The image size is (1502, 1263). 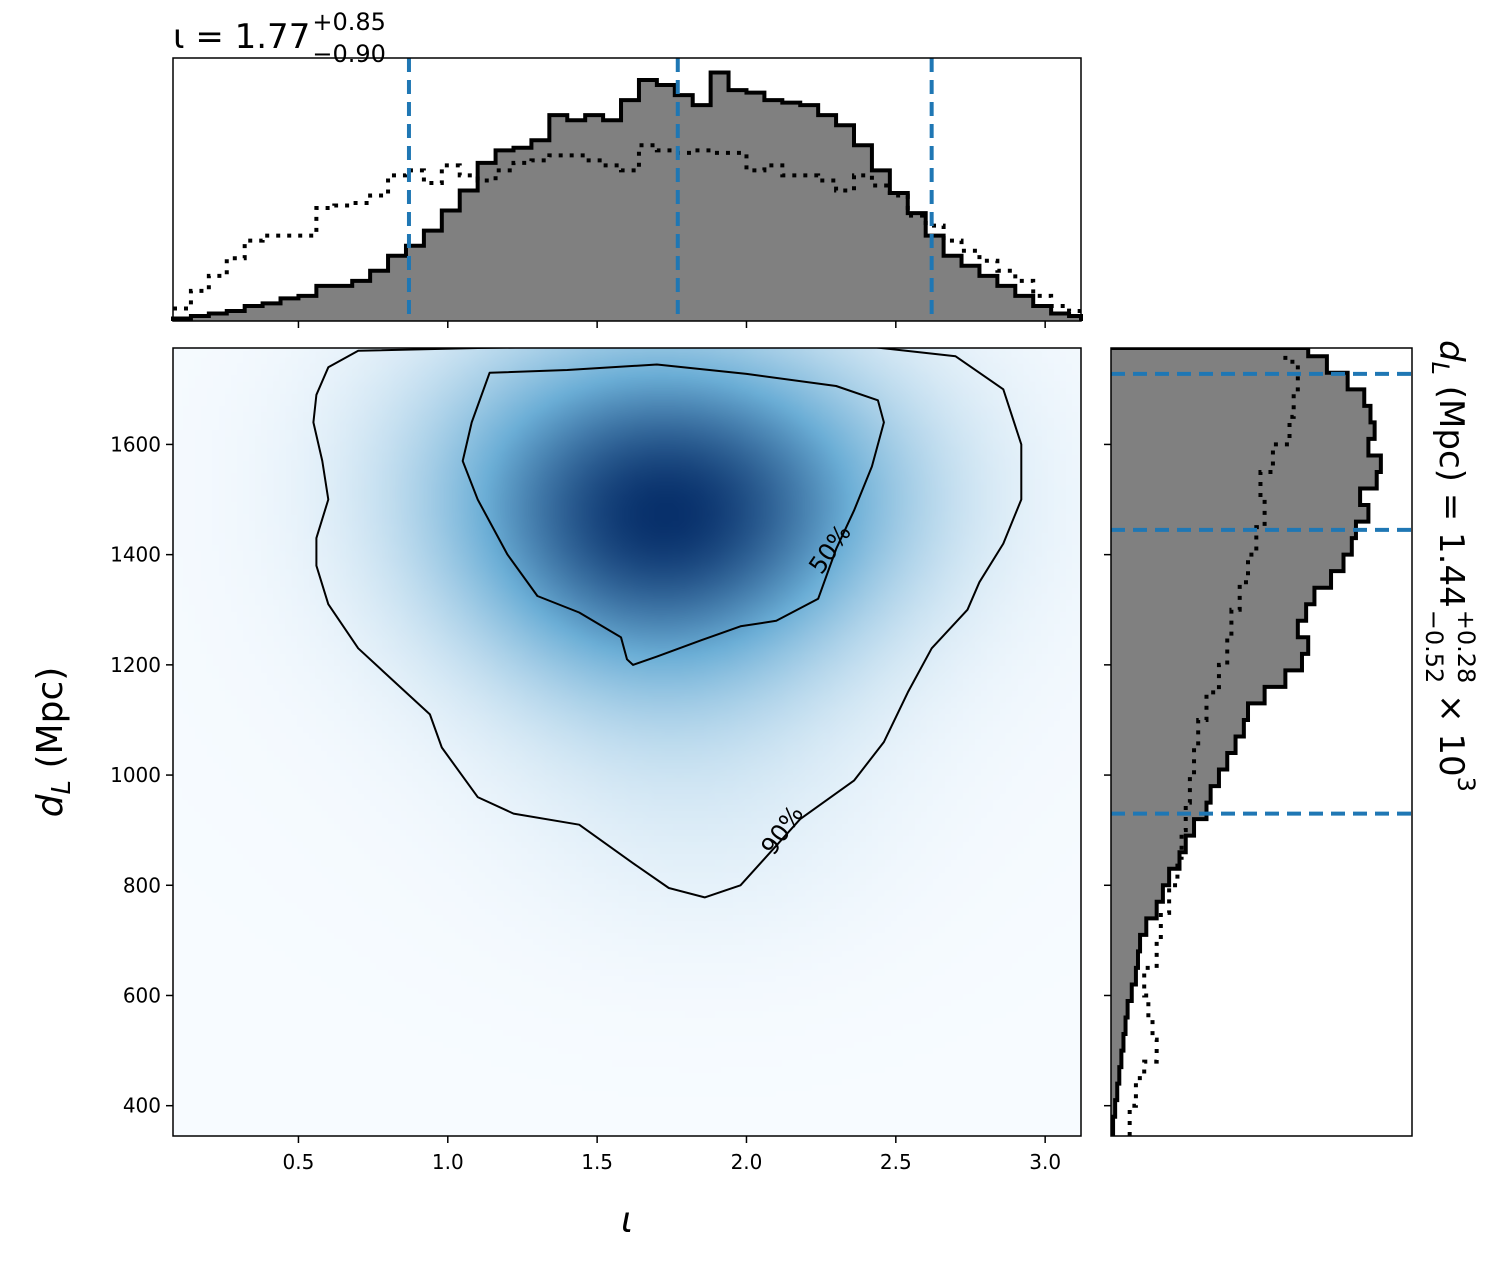 I want to click on y-tick-label: 800, so click(x=142, y=885).